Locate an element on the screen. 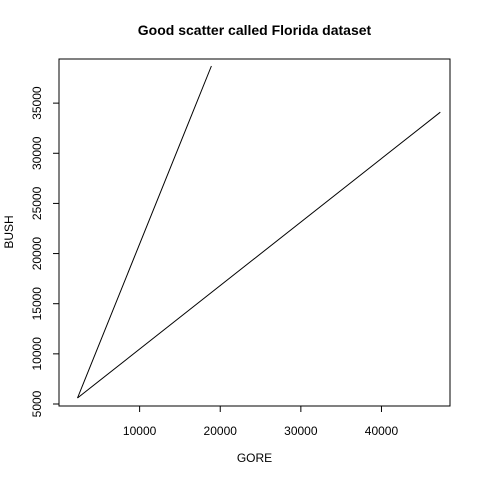 The width and height of the screenshot is (480, 480). y-tick-label: 5000 is located at coordinates (37, 403).